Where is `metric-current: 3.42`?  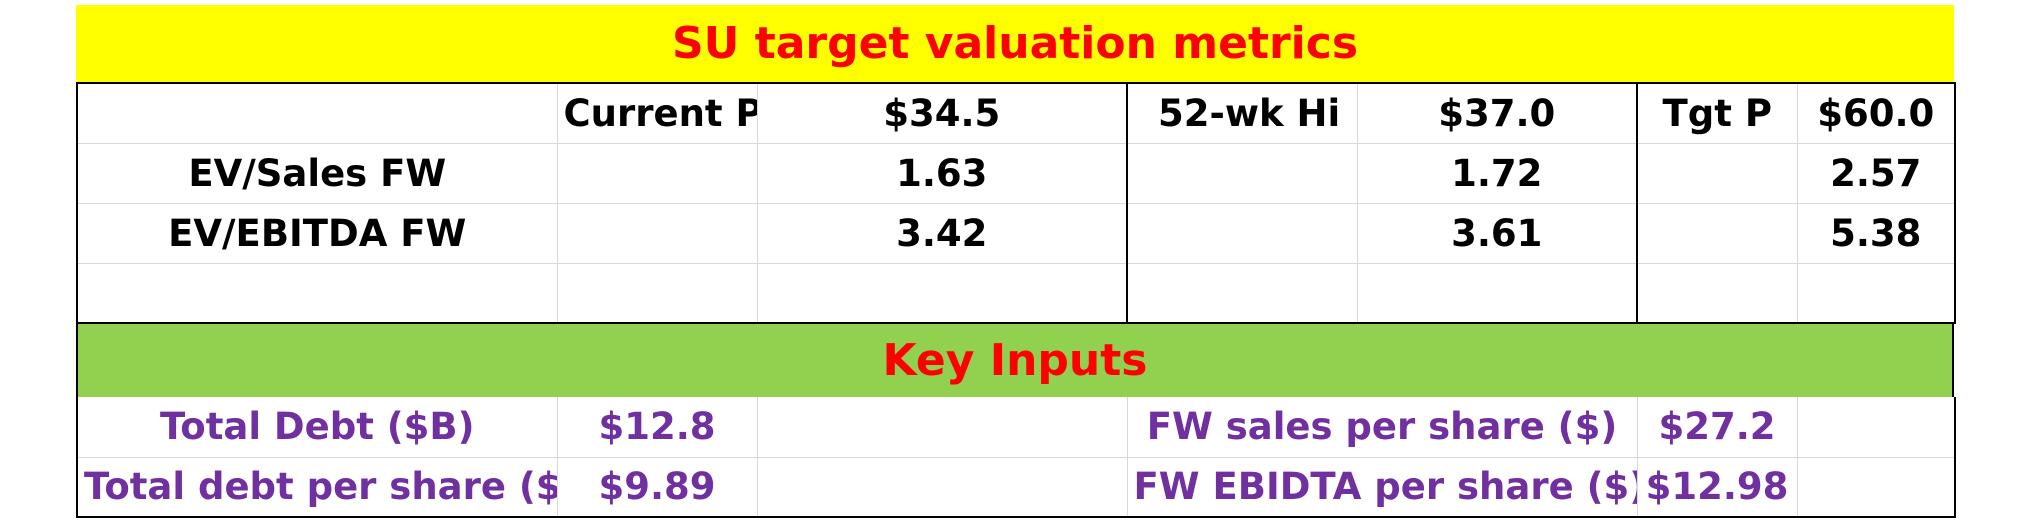
metric-current: 3.42 is located at coordinates (942, 233).